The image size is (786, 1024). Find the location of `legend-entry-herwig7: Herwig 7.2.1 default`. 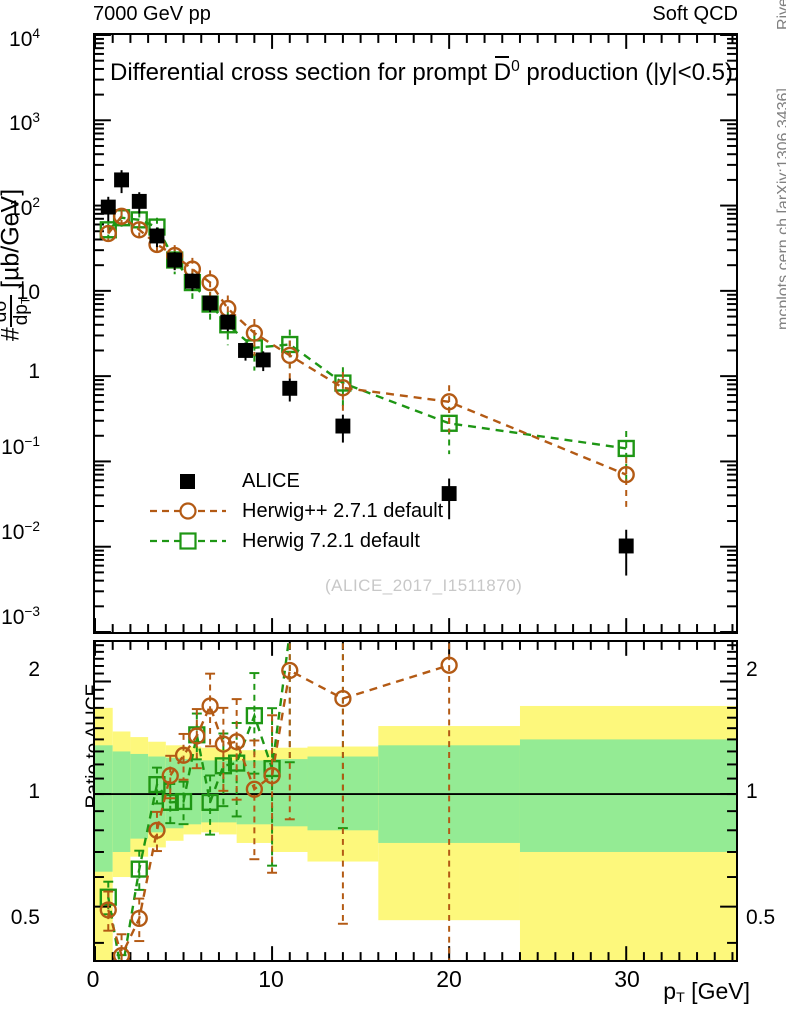

legend-entry-herwig7: Herwig 7.2.1 default is located at coordinates (296, 541).